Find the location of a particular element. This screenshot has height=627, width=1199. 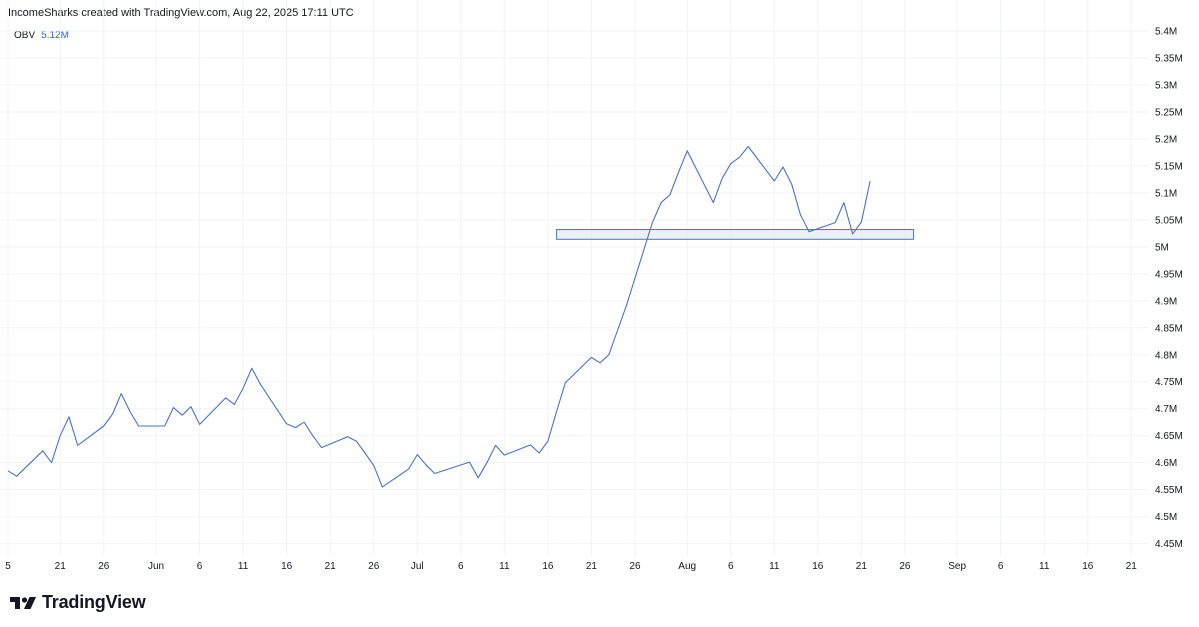

y-tick-label: 4.75M is located at coordinates (1169, 382).